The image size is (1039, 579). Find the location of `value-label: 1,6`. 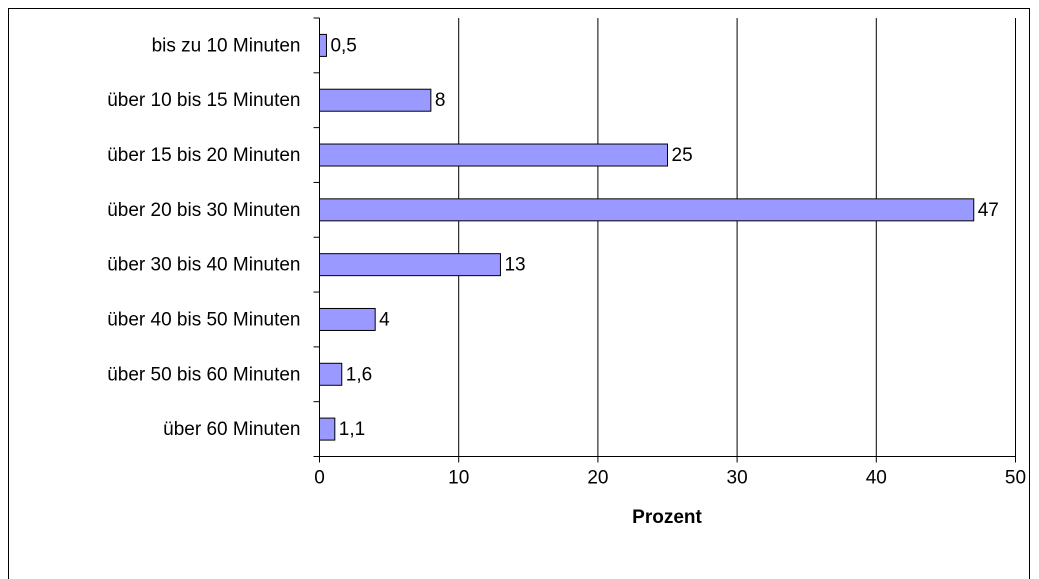

value-label: 1,6 is located at coordinates (359, 374).